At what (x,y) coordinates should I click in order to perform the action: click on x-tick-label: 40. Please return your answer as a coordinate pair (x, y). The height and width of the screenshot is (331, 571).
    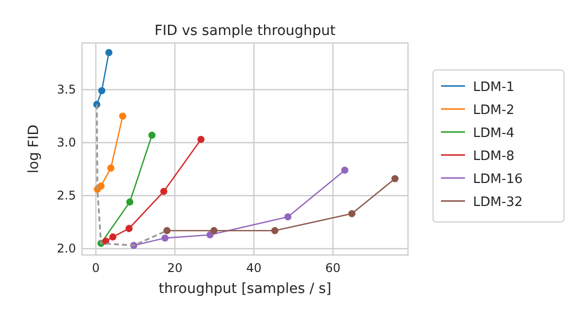
    Looking at the image, I should click on (254, 268).